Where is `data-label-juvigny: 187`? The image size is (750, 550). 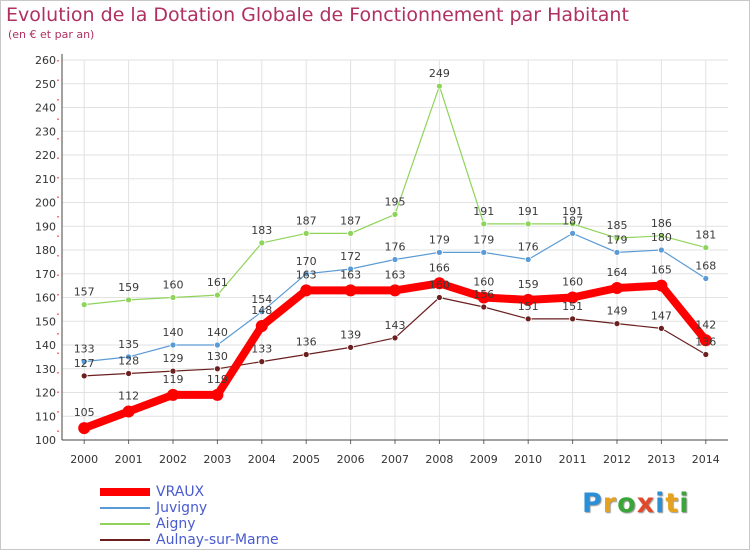 data-label-juvigny: 187 is located at coordinates (572, 220).